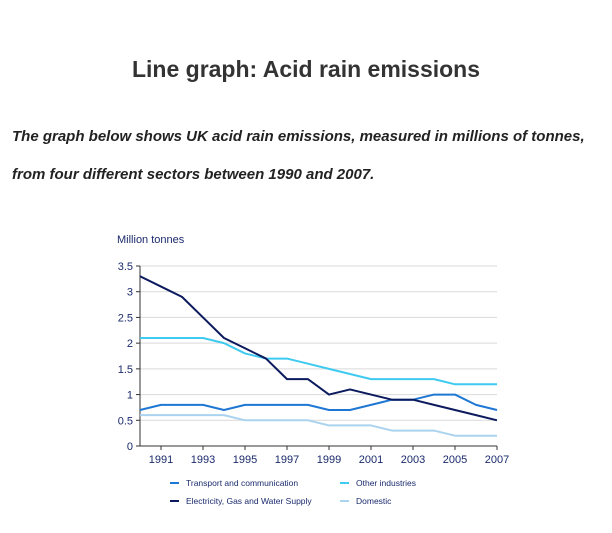  What do you see at coordinates (161, 460) in the screenshot?
I see `x-tick-label: 1991` at bounding box center [161, 460].